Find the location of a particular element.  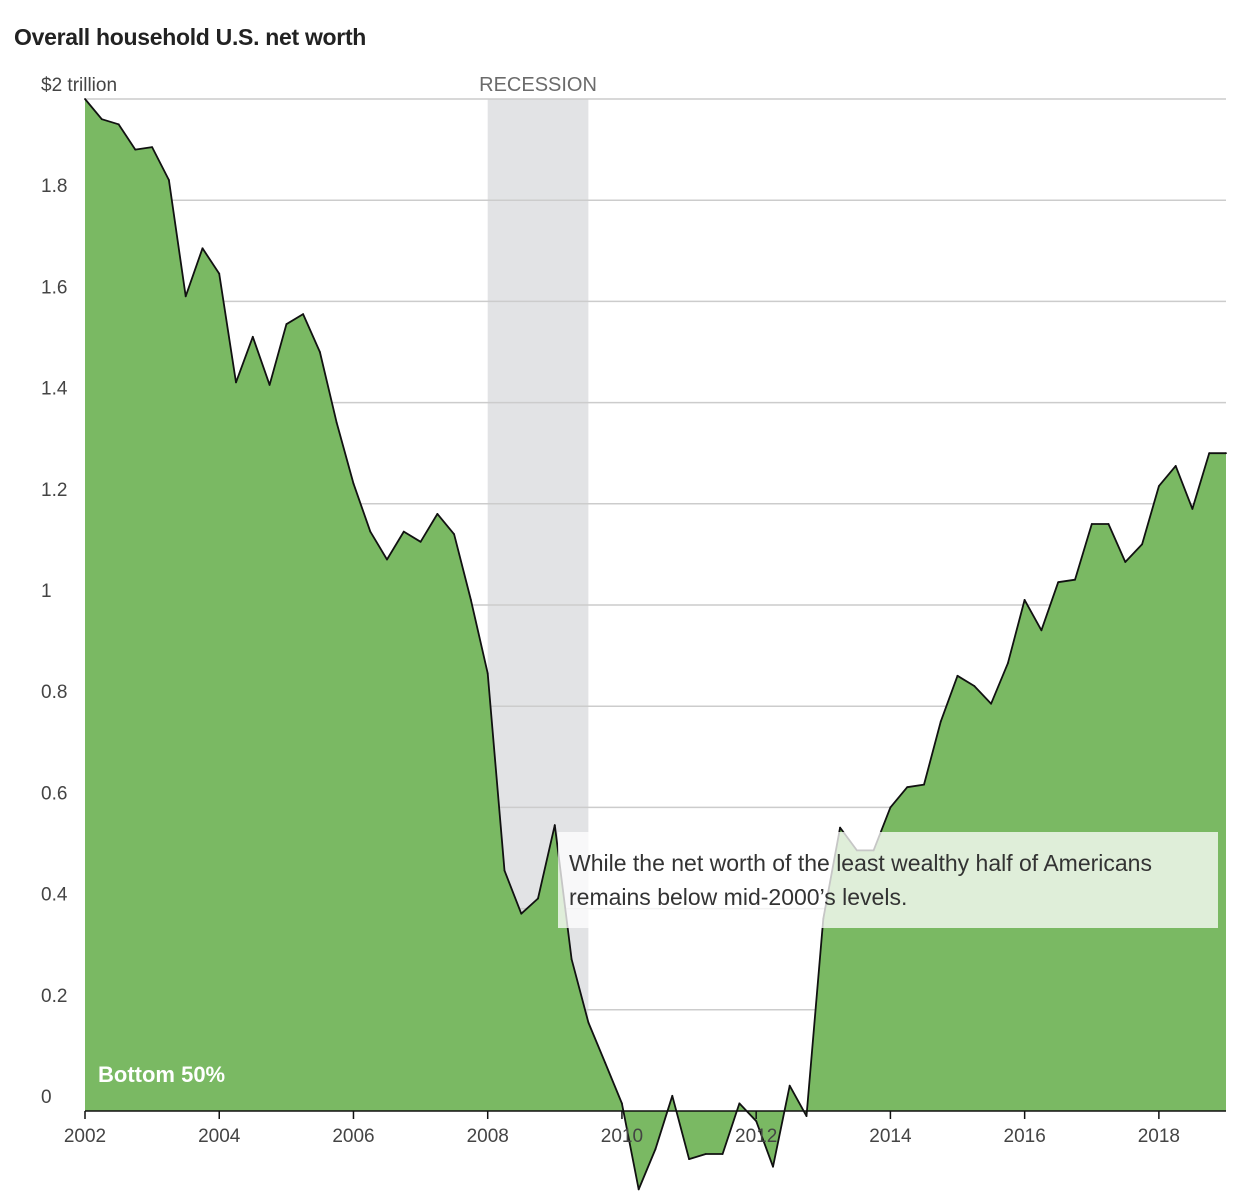

recession-label: RECESSION is located at coordinates (538, 85).